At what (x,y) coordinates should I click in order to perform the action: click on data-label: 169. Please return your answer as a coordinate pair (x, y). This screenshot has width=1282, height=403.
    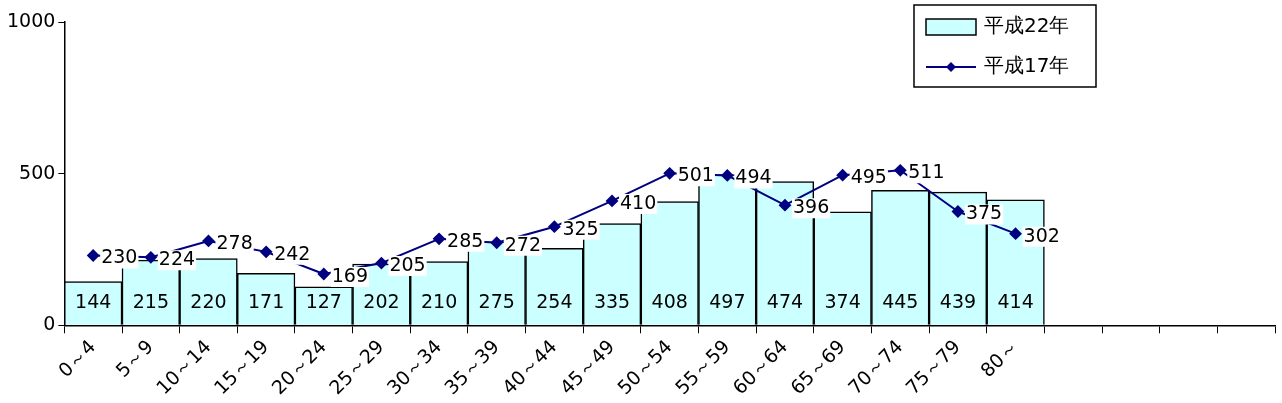
    Looking at the image, I should click on (350, 274).